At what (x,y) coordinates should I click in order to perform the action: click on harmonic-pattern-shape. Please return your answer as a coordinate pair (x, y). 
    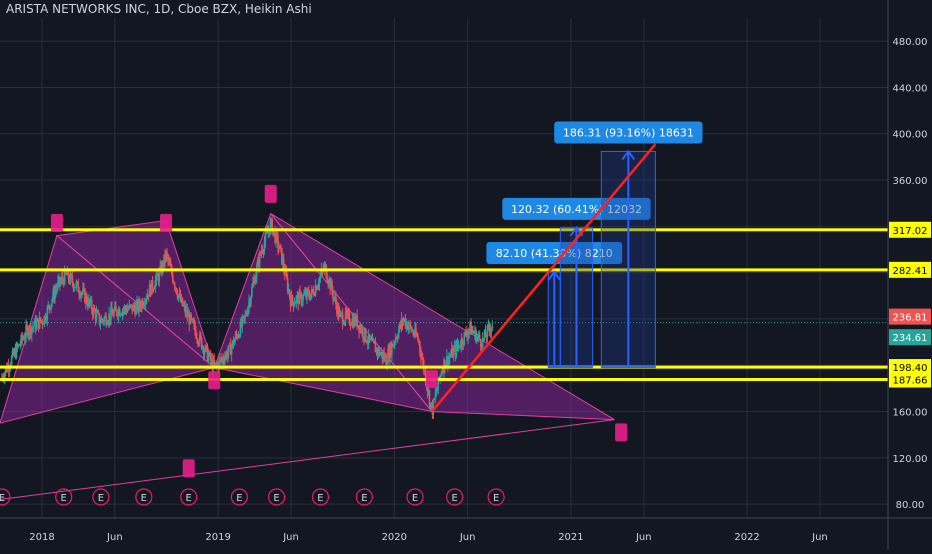
    Looking at the image, I should click on (442, 317).